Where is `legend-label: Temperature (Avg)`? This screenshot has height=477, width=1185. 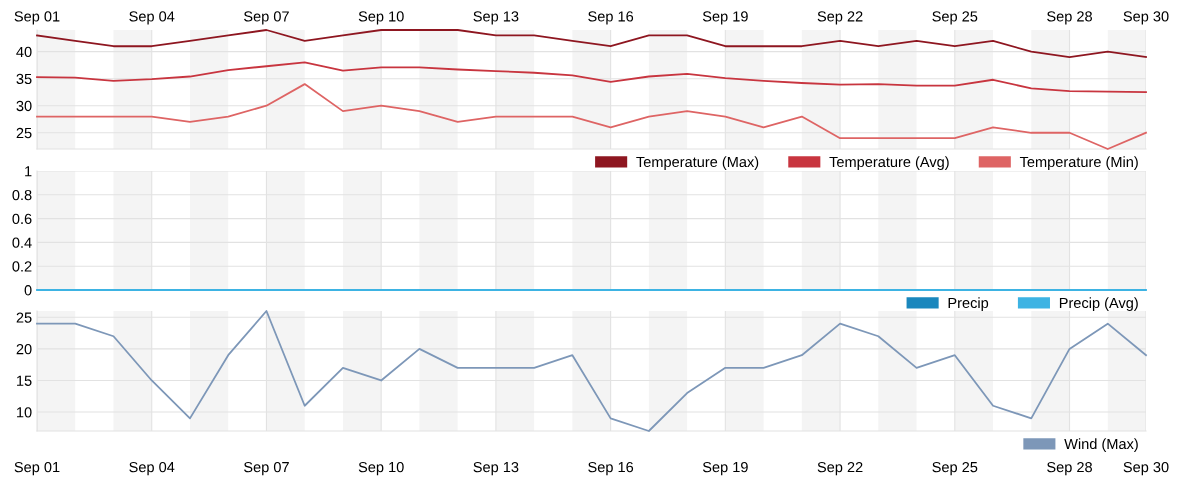 legend-label: Temperature (Avg) is located at coordinates (889, 163).